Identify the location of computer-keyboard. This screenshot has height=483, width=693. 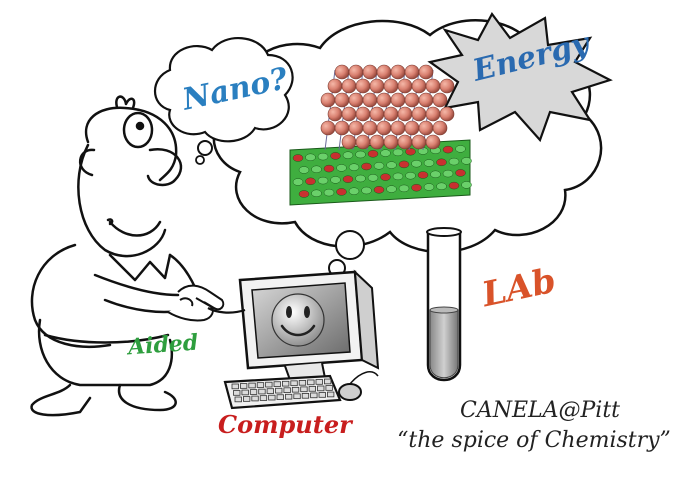
(282, 392).